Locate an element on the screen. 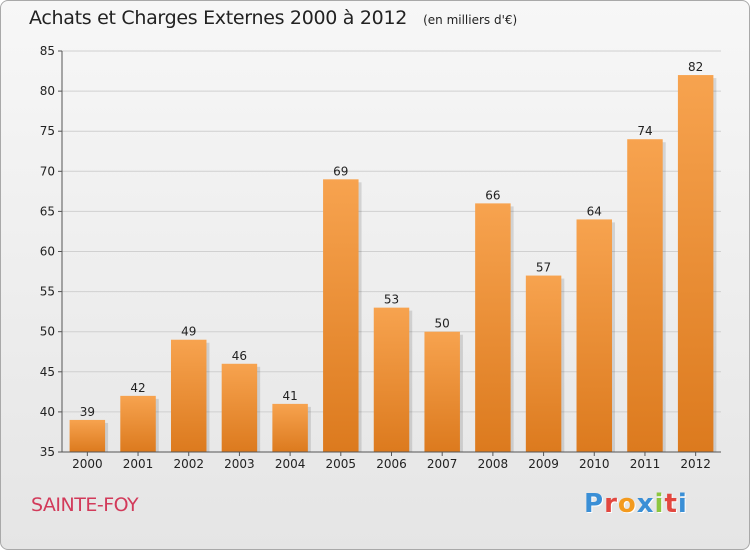 The width and height of the screenshot is (750, 550). x-tick-label: 2009 is located at coordinates (543, 464).